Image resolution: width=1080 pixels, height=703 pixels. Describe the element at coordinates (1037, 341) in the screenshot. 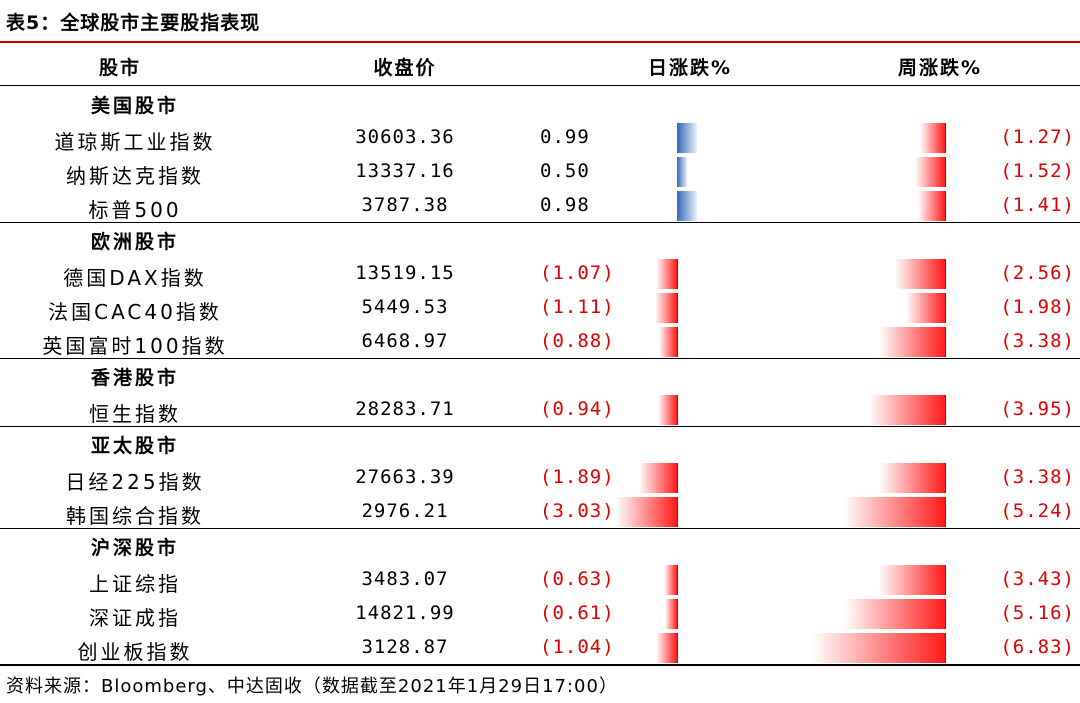

I see `week-change-value: (3.38)` at that location.